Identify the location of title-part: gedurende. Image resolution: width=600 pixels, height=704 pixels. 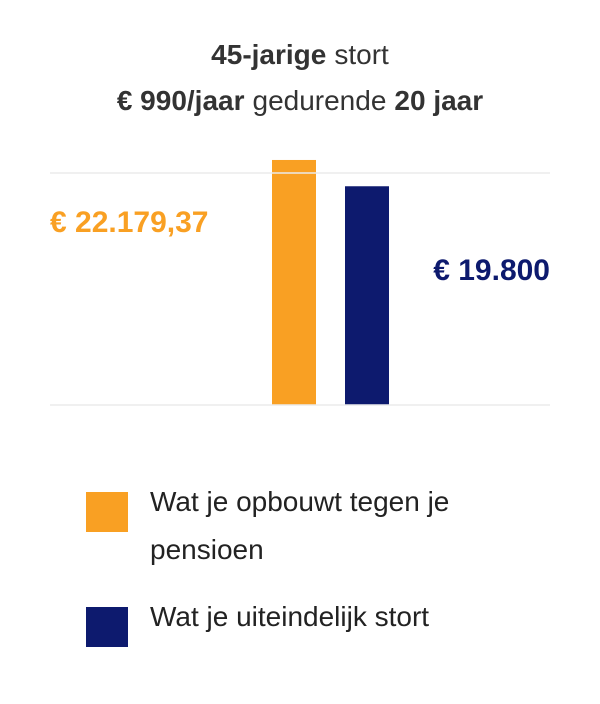
(320, 100).